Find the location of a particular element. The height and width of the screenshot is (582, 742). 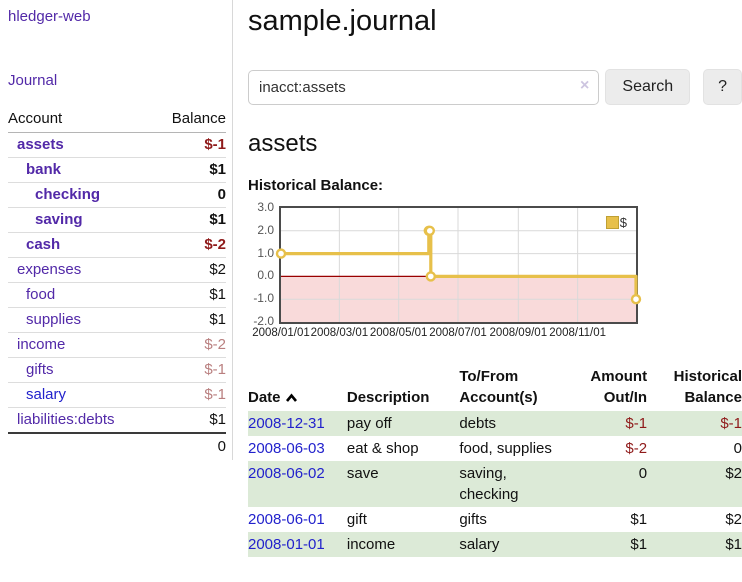

account-row: salary $-1 is located at coordinates (117, 395).